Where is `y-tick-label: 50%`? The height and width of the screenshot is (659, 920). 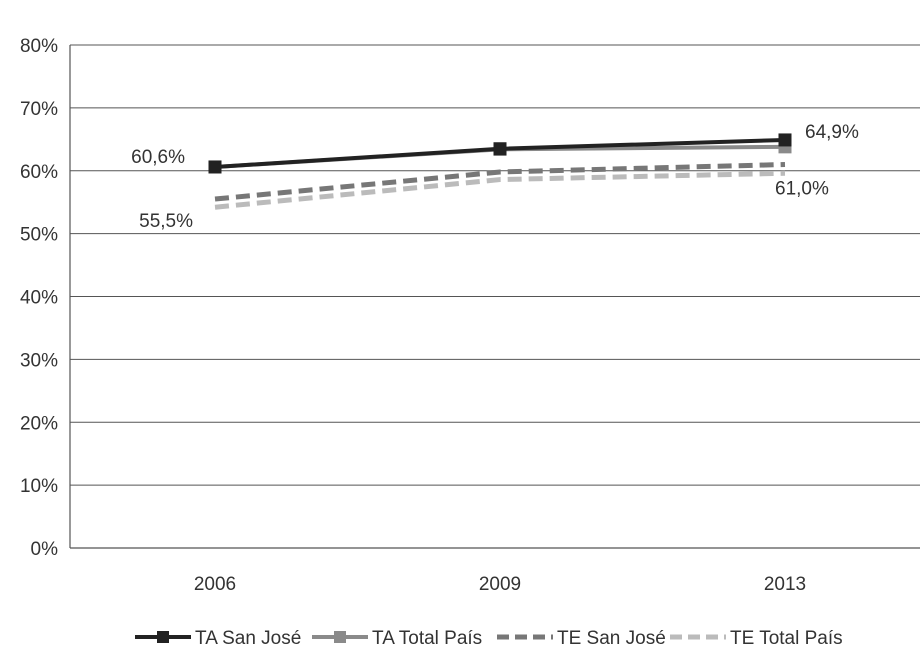 y-tick-label: 50% is located at coordinates (39, 235).